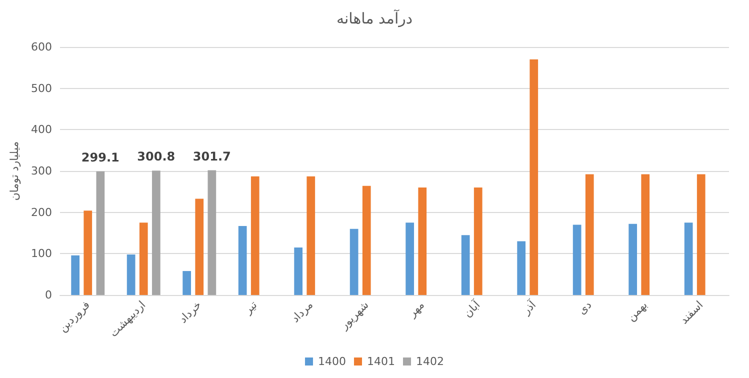 The height and width of the screenshot is (378, 749). What do you see at coordinates (354, 315) in the screenshot?
I see `x-tick-label: شهریور` at bounding box center [354, 315].